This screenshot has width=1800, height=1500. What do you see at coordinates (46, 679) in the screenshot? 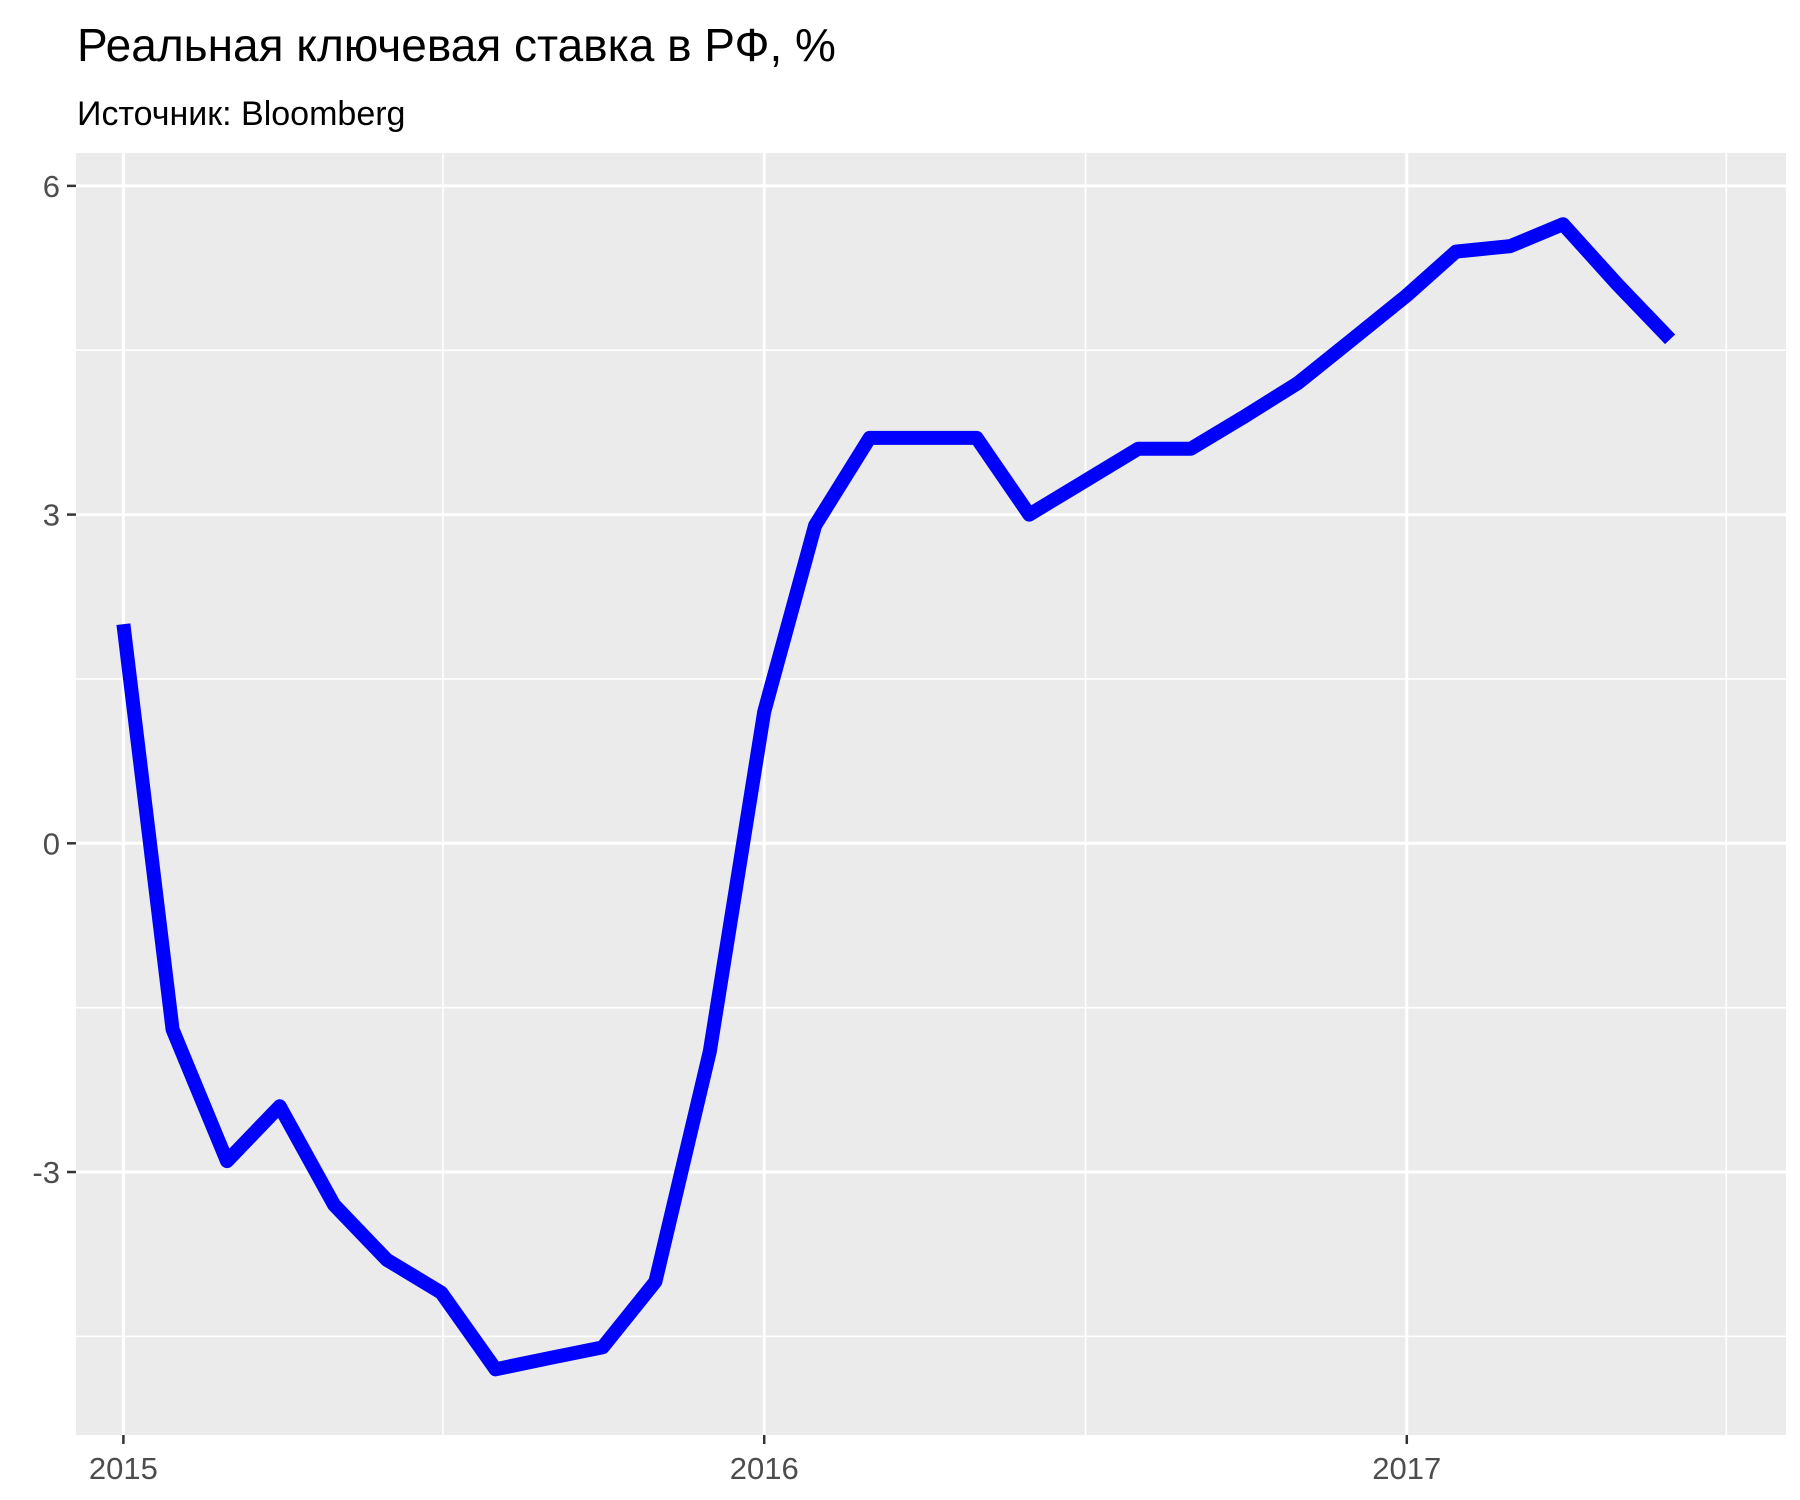
I see `y-axis-labels: -3 0 3 6` at bounding box center [46, 679].